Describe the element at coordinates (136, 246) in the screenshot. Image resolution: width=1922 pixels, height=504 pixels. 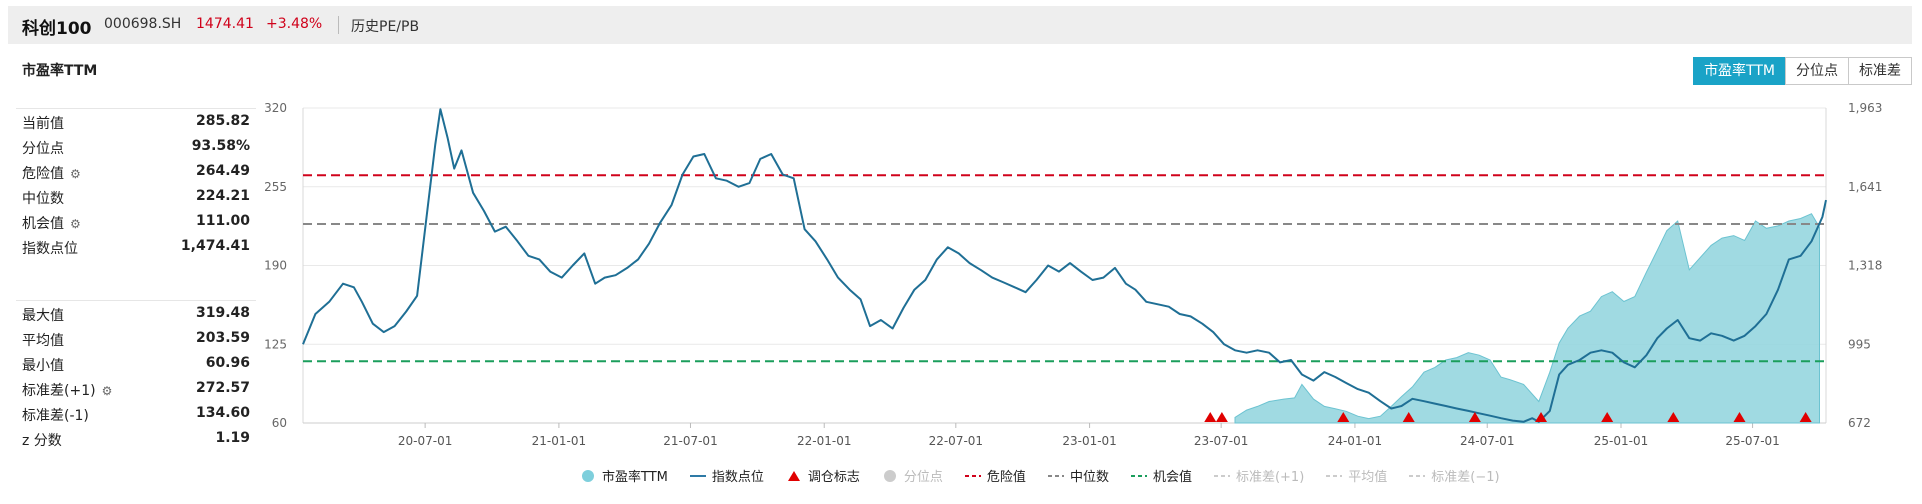
I see `stat-row-index-level: 指数点位 1,474.41` at that location.